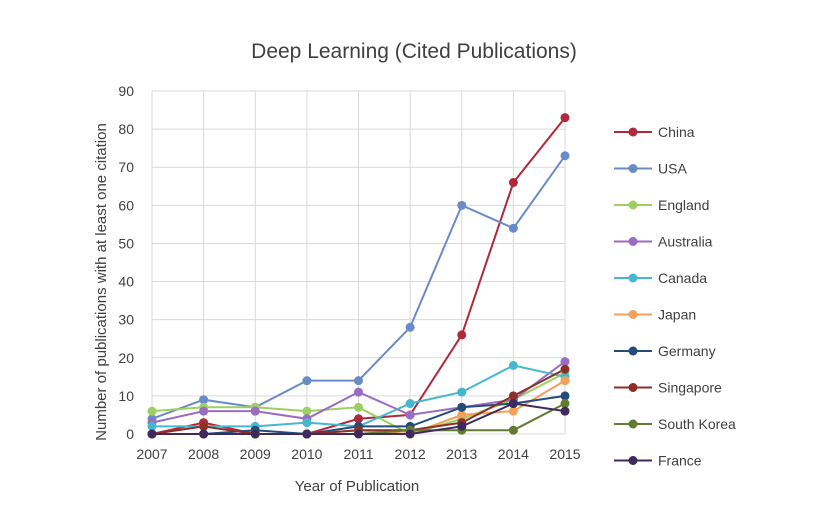 The image size is (829, 515). What do you see at coordinates (126, 262) in the screenshot?
I see `y-tick-labels: 0 10 20 30 40 50 60 70 80 90` at bounding box center [126, 262].